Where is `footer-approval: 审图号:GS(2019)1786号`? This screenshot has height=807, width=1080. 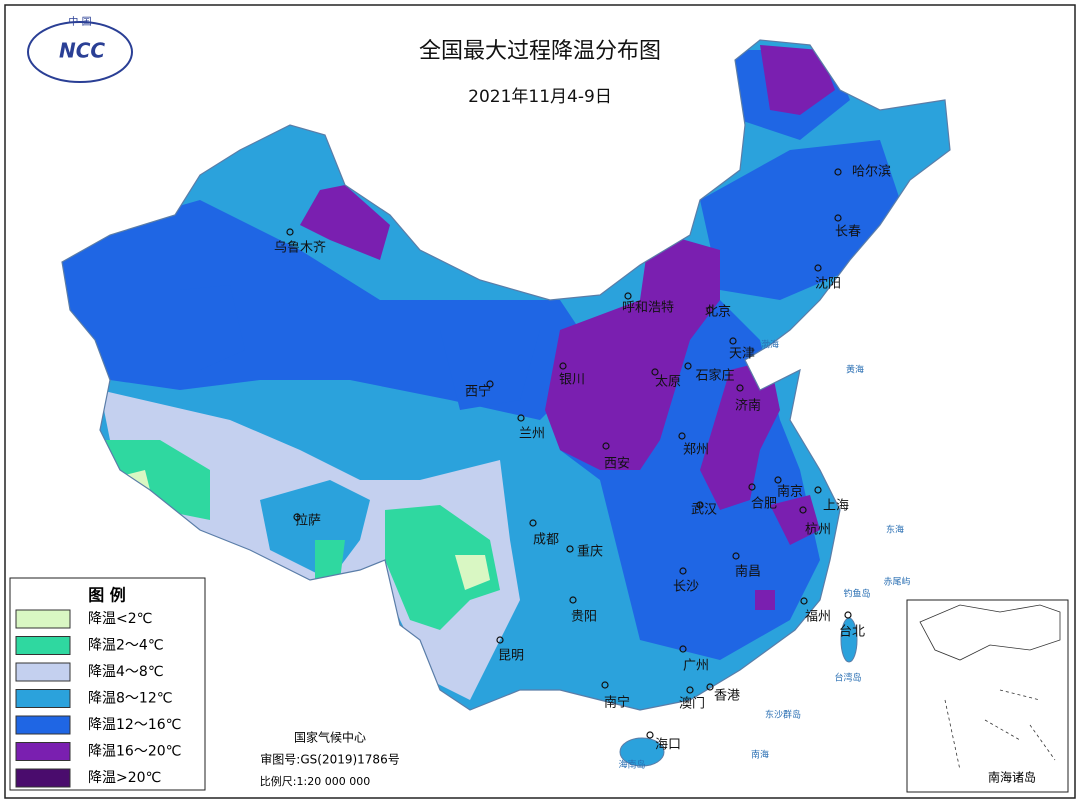
footer-approval: 审图号:GS(2019)1786号 is located at coordinates (329, 759).